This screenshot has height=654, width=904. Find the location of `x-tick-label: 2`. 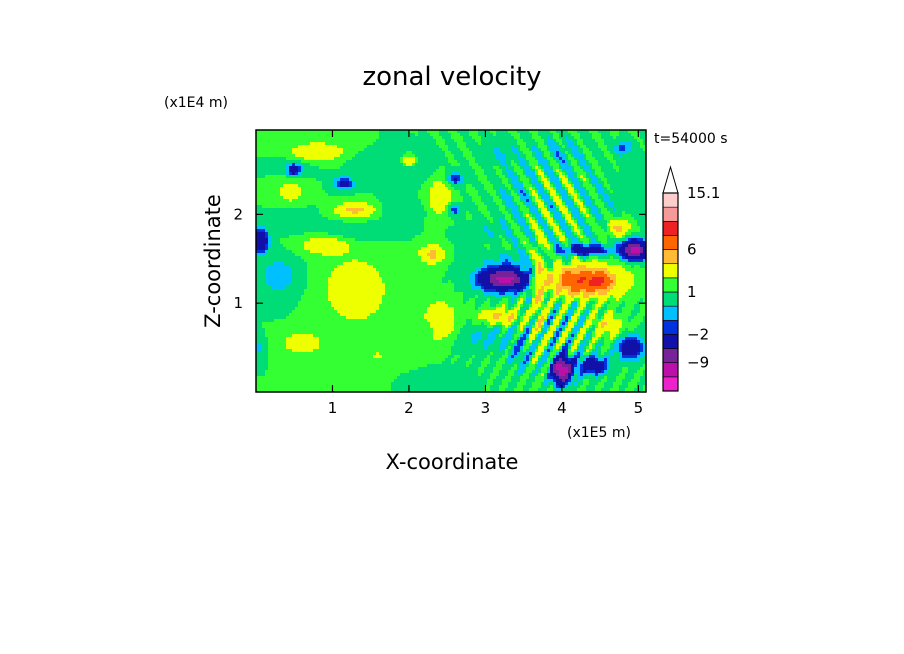

x-tick-label: 2 is located at coordinates (409, 408).